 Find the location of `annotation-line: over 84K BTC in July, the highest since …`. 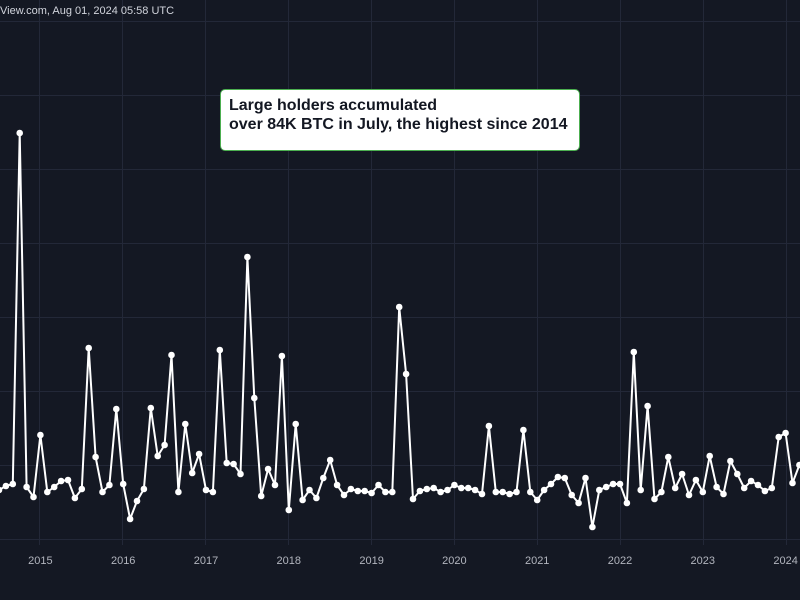

annotation-line: over 84K BTC in July, the highest since … is located at coordinates (398, 124).